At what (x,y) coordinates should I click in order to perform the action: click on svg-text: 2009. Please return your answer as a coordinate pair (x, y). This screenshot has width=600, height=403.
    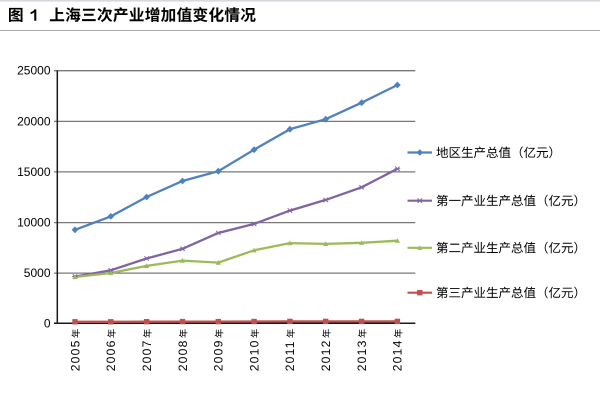
    Looking at the image, I should click on (219, 355).